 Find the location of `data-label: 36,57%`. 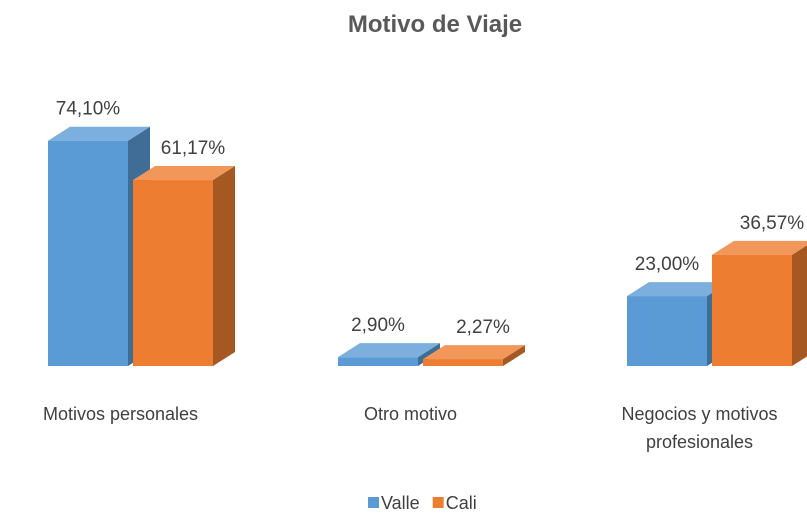

data-label: 36,57% is located at coordinates (772, 223).